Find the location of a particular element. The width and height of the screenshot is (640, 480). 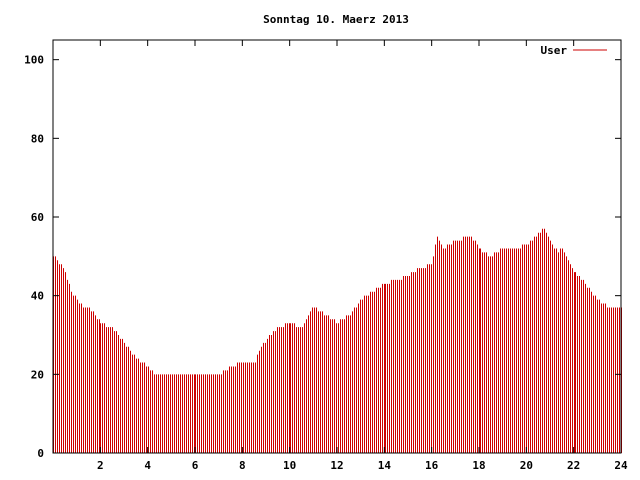

x-tick-label: 12 is located at coordinates (336, 465).